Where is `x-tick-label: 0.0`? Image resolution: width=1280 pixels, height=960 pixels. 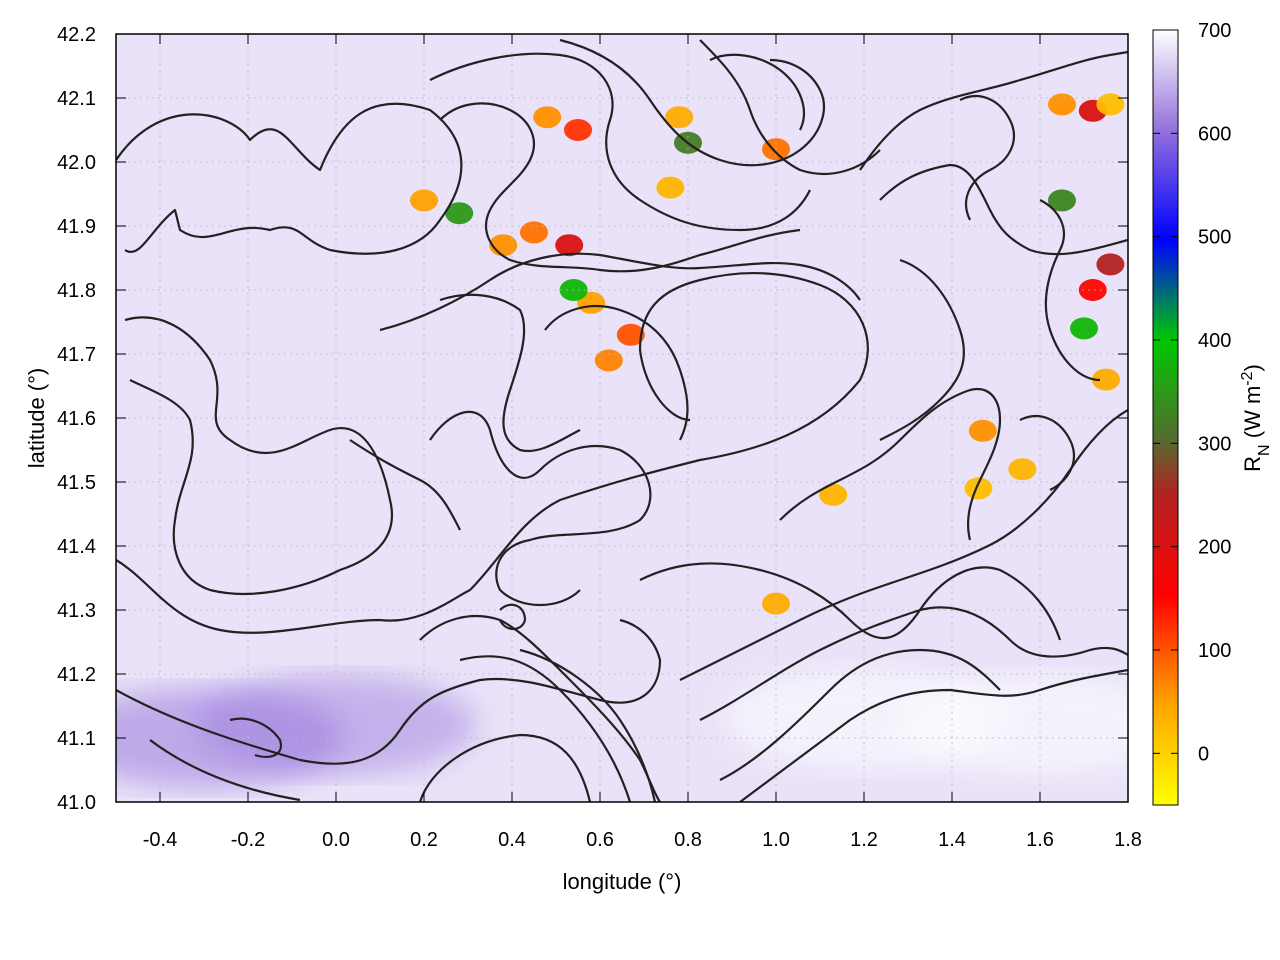
x-tick-label: 0.0 is located at coordinates (336, 840).